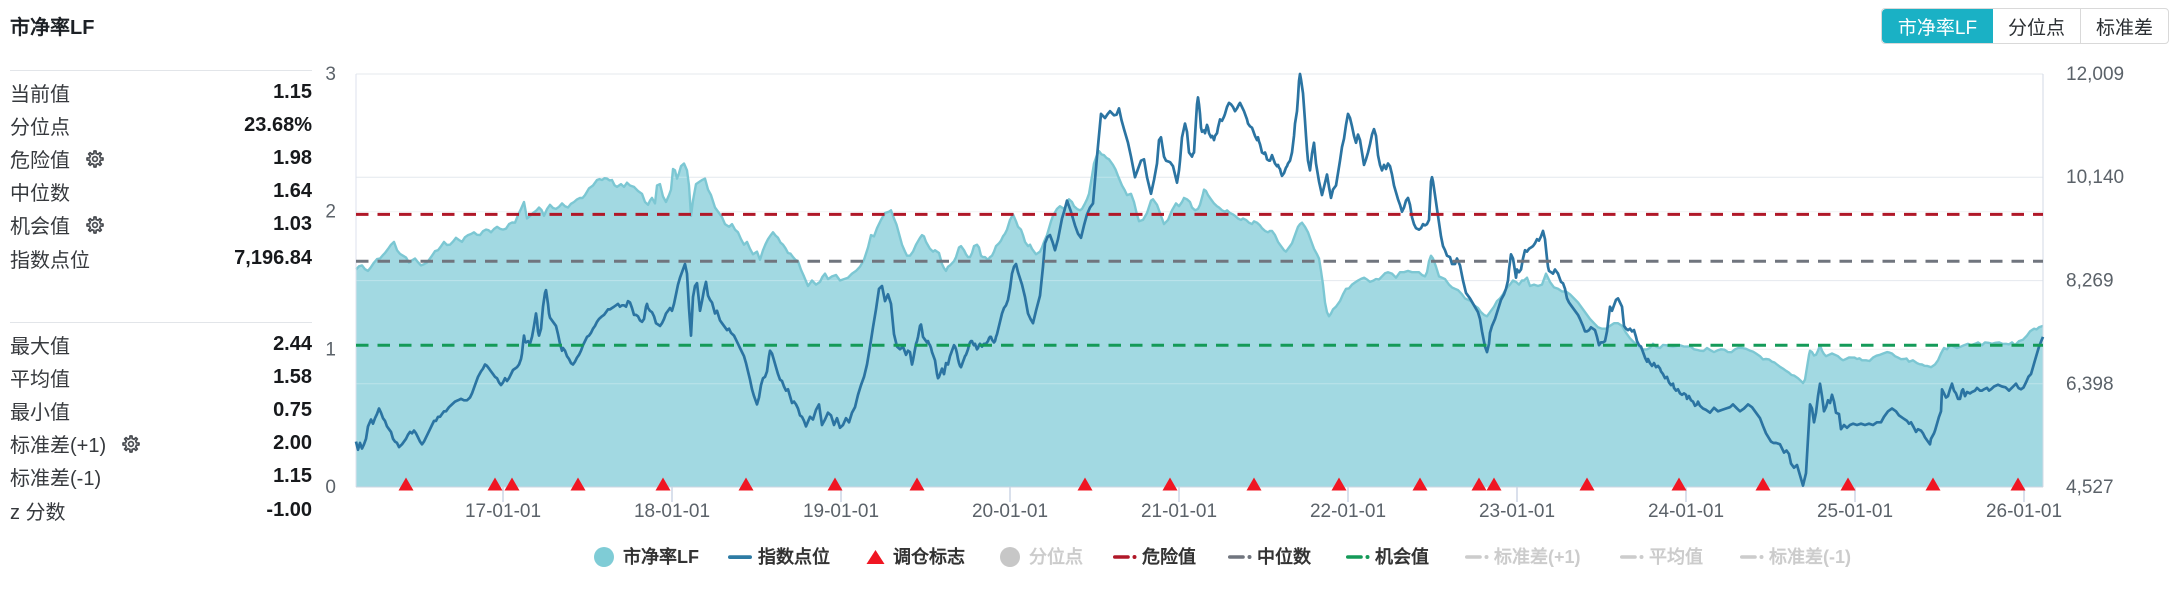 The image size is (2175, 594). Describe the element at coordinates (2095, 74) in the screenshot. I see `svg-text: 12,009` at that location.